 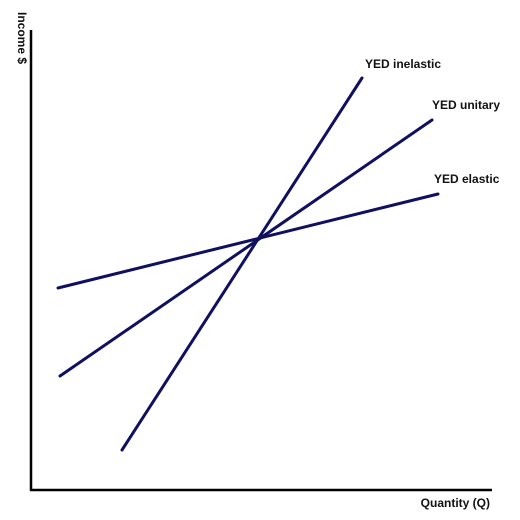 I want to click on yed-unitary-label: YED unitary, so click(x=466, y=105).